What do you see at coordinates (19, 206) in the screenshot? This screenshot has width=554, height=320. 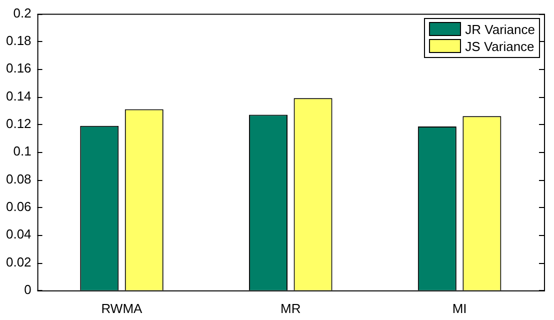 I see `y-tick-label: 0.06` at bounding box center [19, 206].